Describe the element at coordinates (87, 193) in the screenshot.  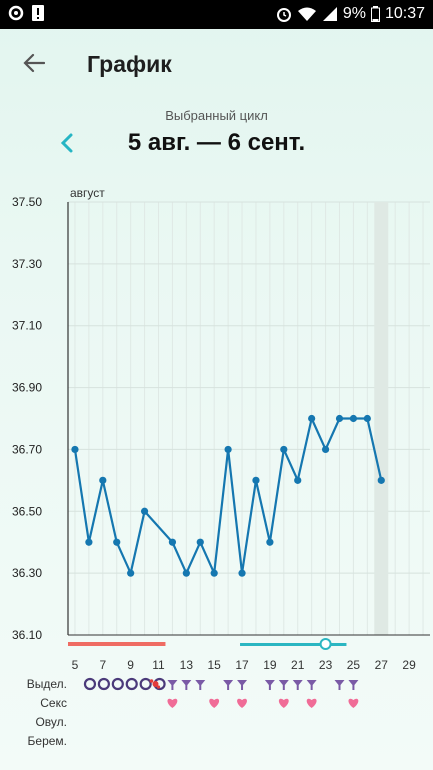
I see `month-label: август` at that location.